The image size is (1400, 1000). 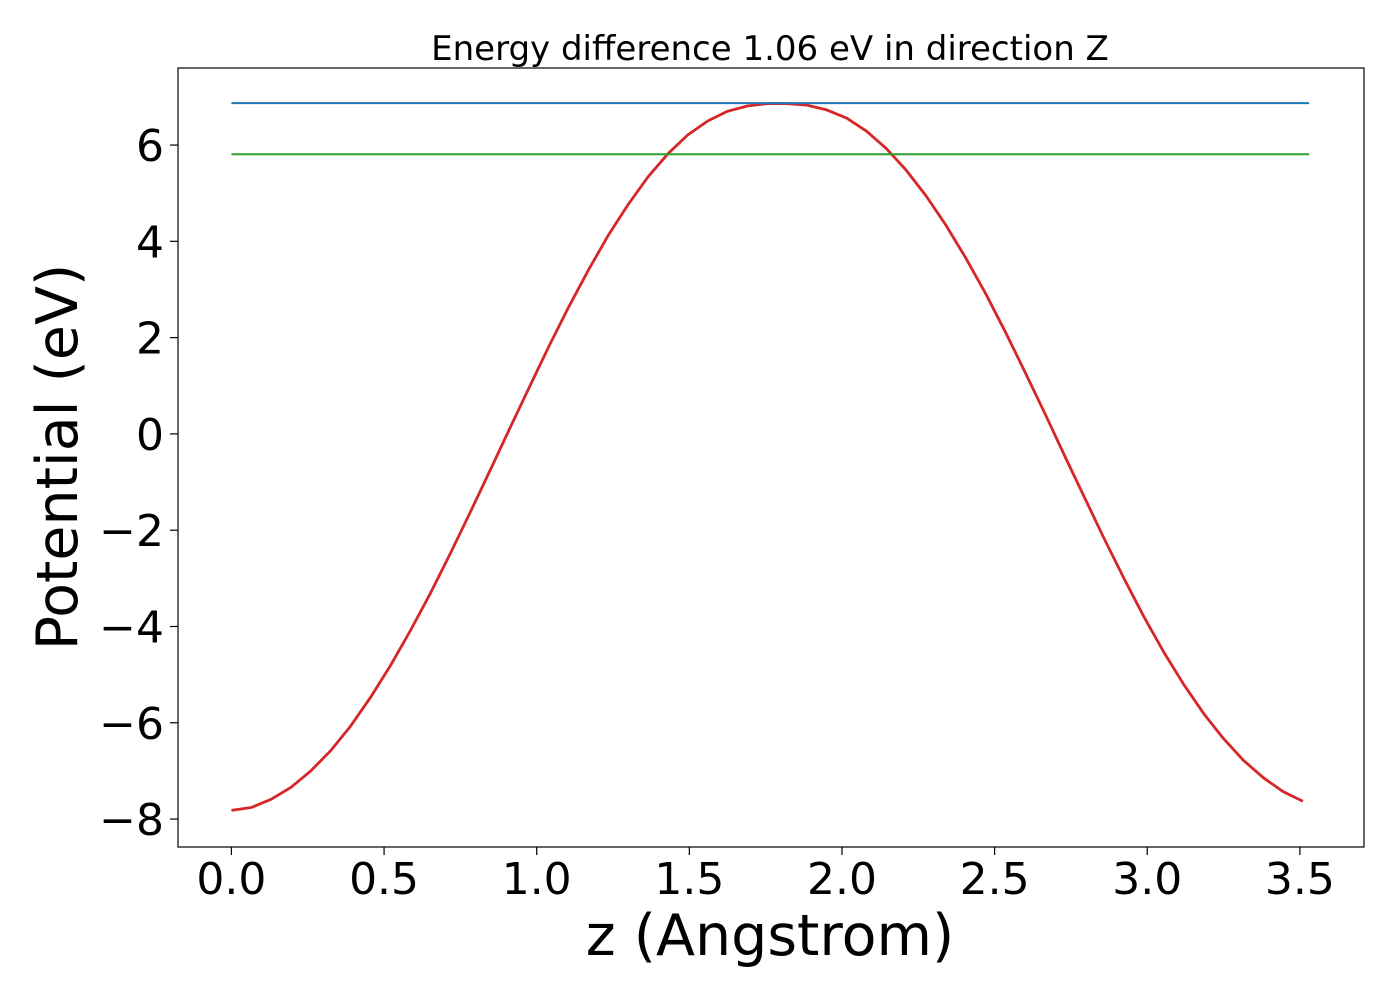 I want to click on x-tick-label: 1.5, so click(x=689, y=879).